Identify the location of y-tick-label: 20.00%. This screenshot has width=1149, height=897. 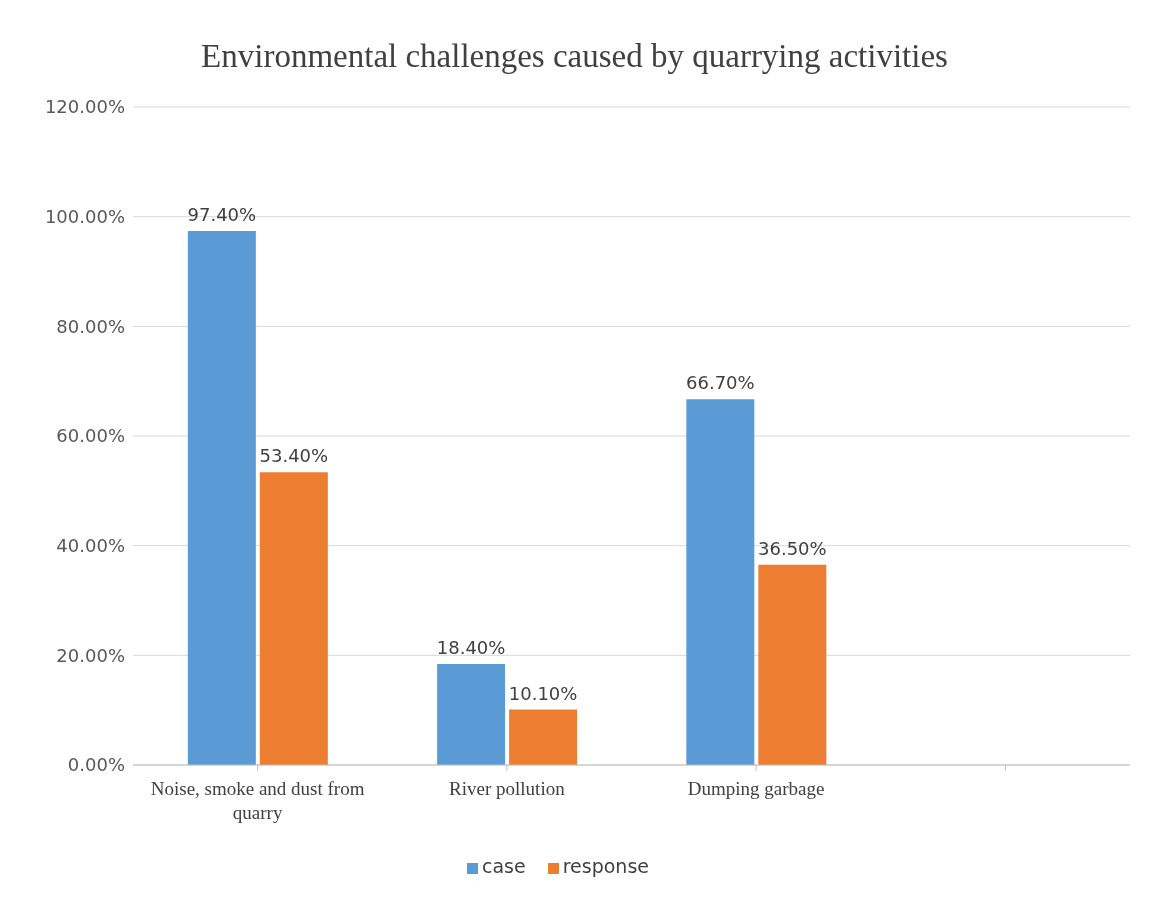
(90, 655).